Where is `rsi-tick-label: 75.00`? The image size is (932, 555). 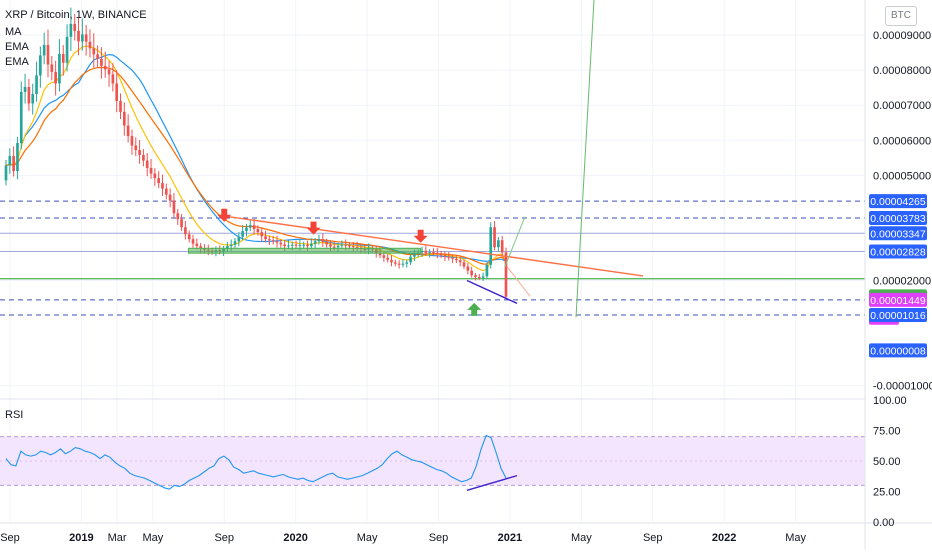
rsi-tick-label: 75.00 is located at coordinates (887, 432).